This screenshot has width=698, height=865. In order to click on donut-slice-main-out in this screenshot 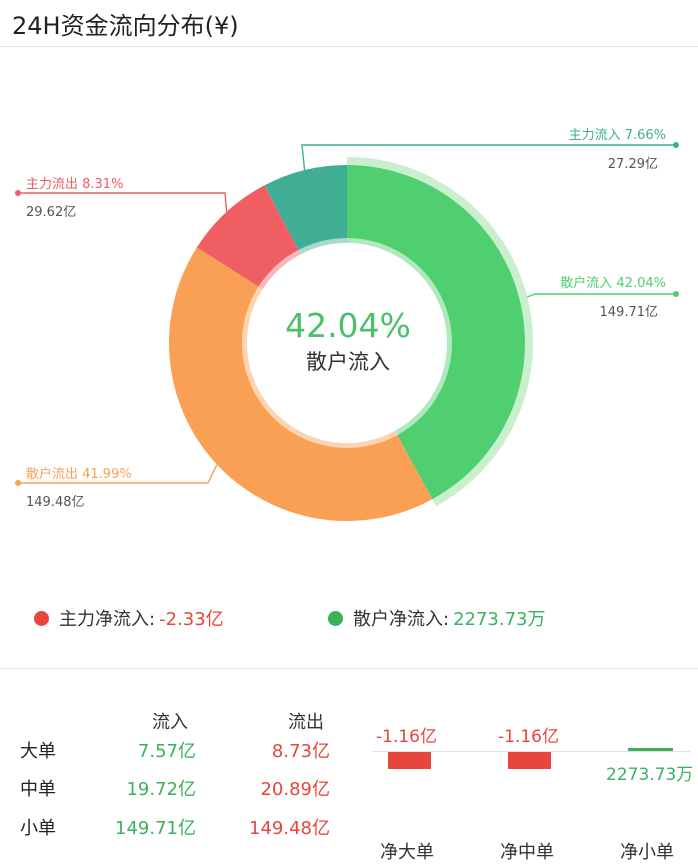, I will do `click(248, 237)`.